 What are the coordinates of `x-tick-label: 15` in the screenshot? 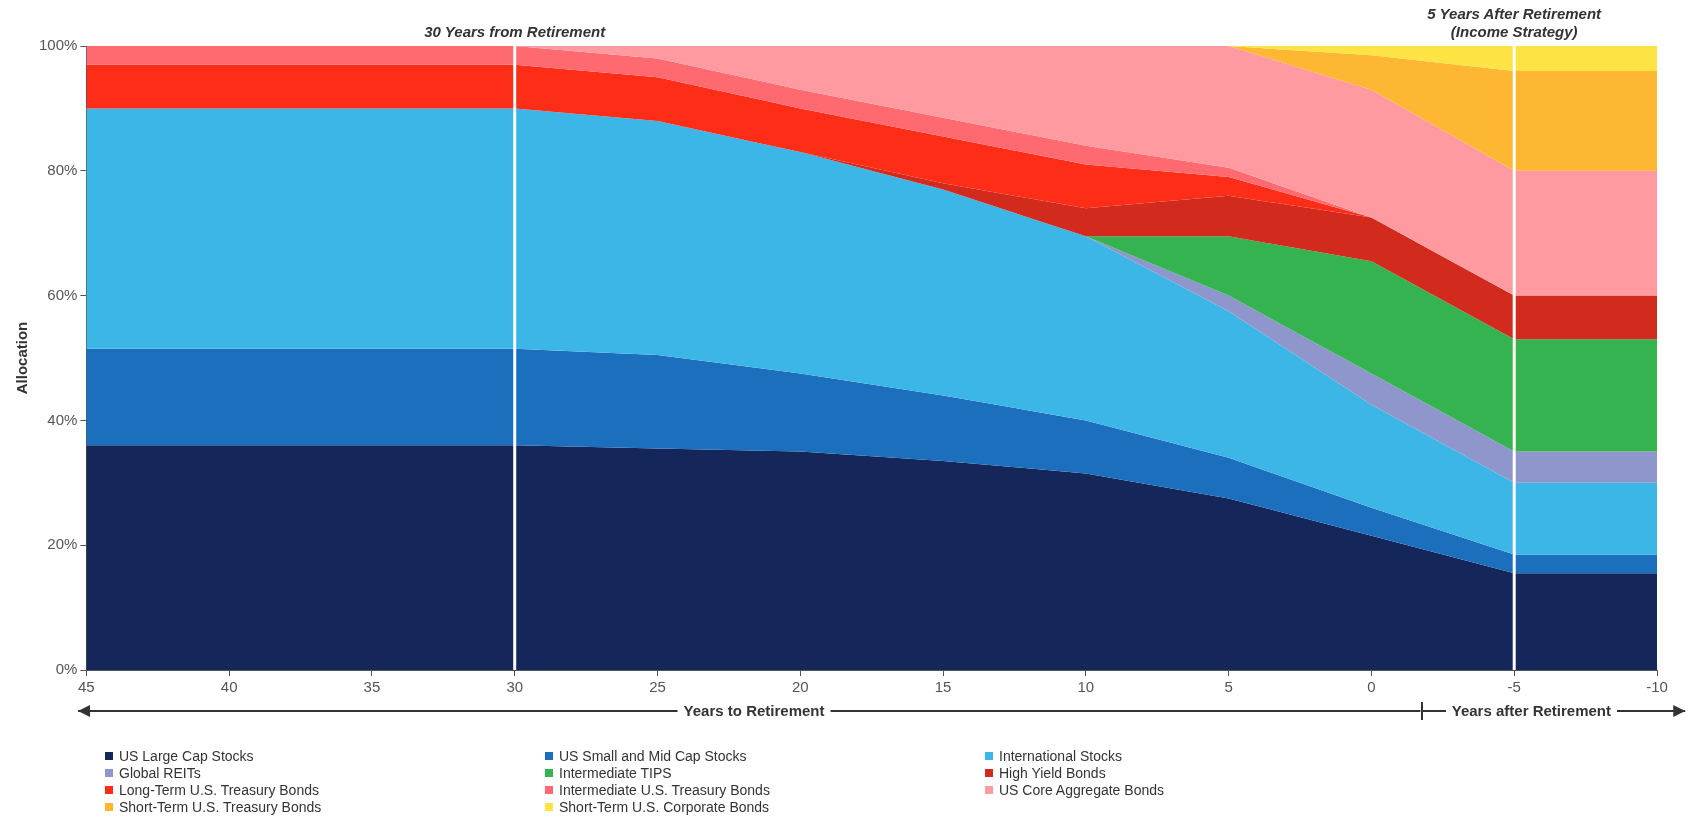 It's located at (943, 687).